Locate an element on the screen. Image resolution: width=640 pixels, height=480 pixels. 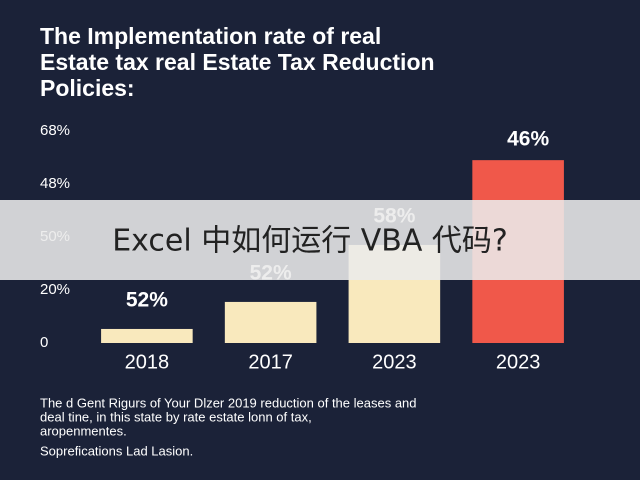
x-tick-label: 2017 is located at coordinates (270, 362).